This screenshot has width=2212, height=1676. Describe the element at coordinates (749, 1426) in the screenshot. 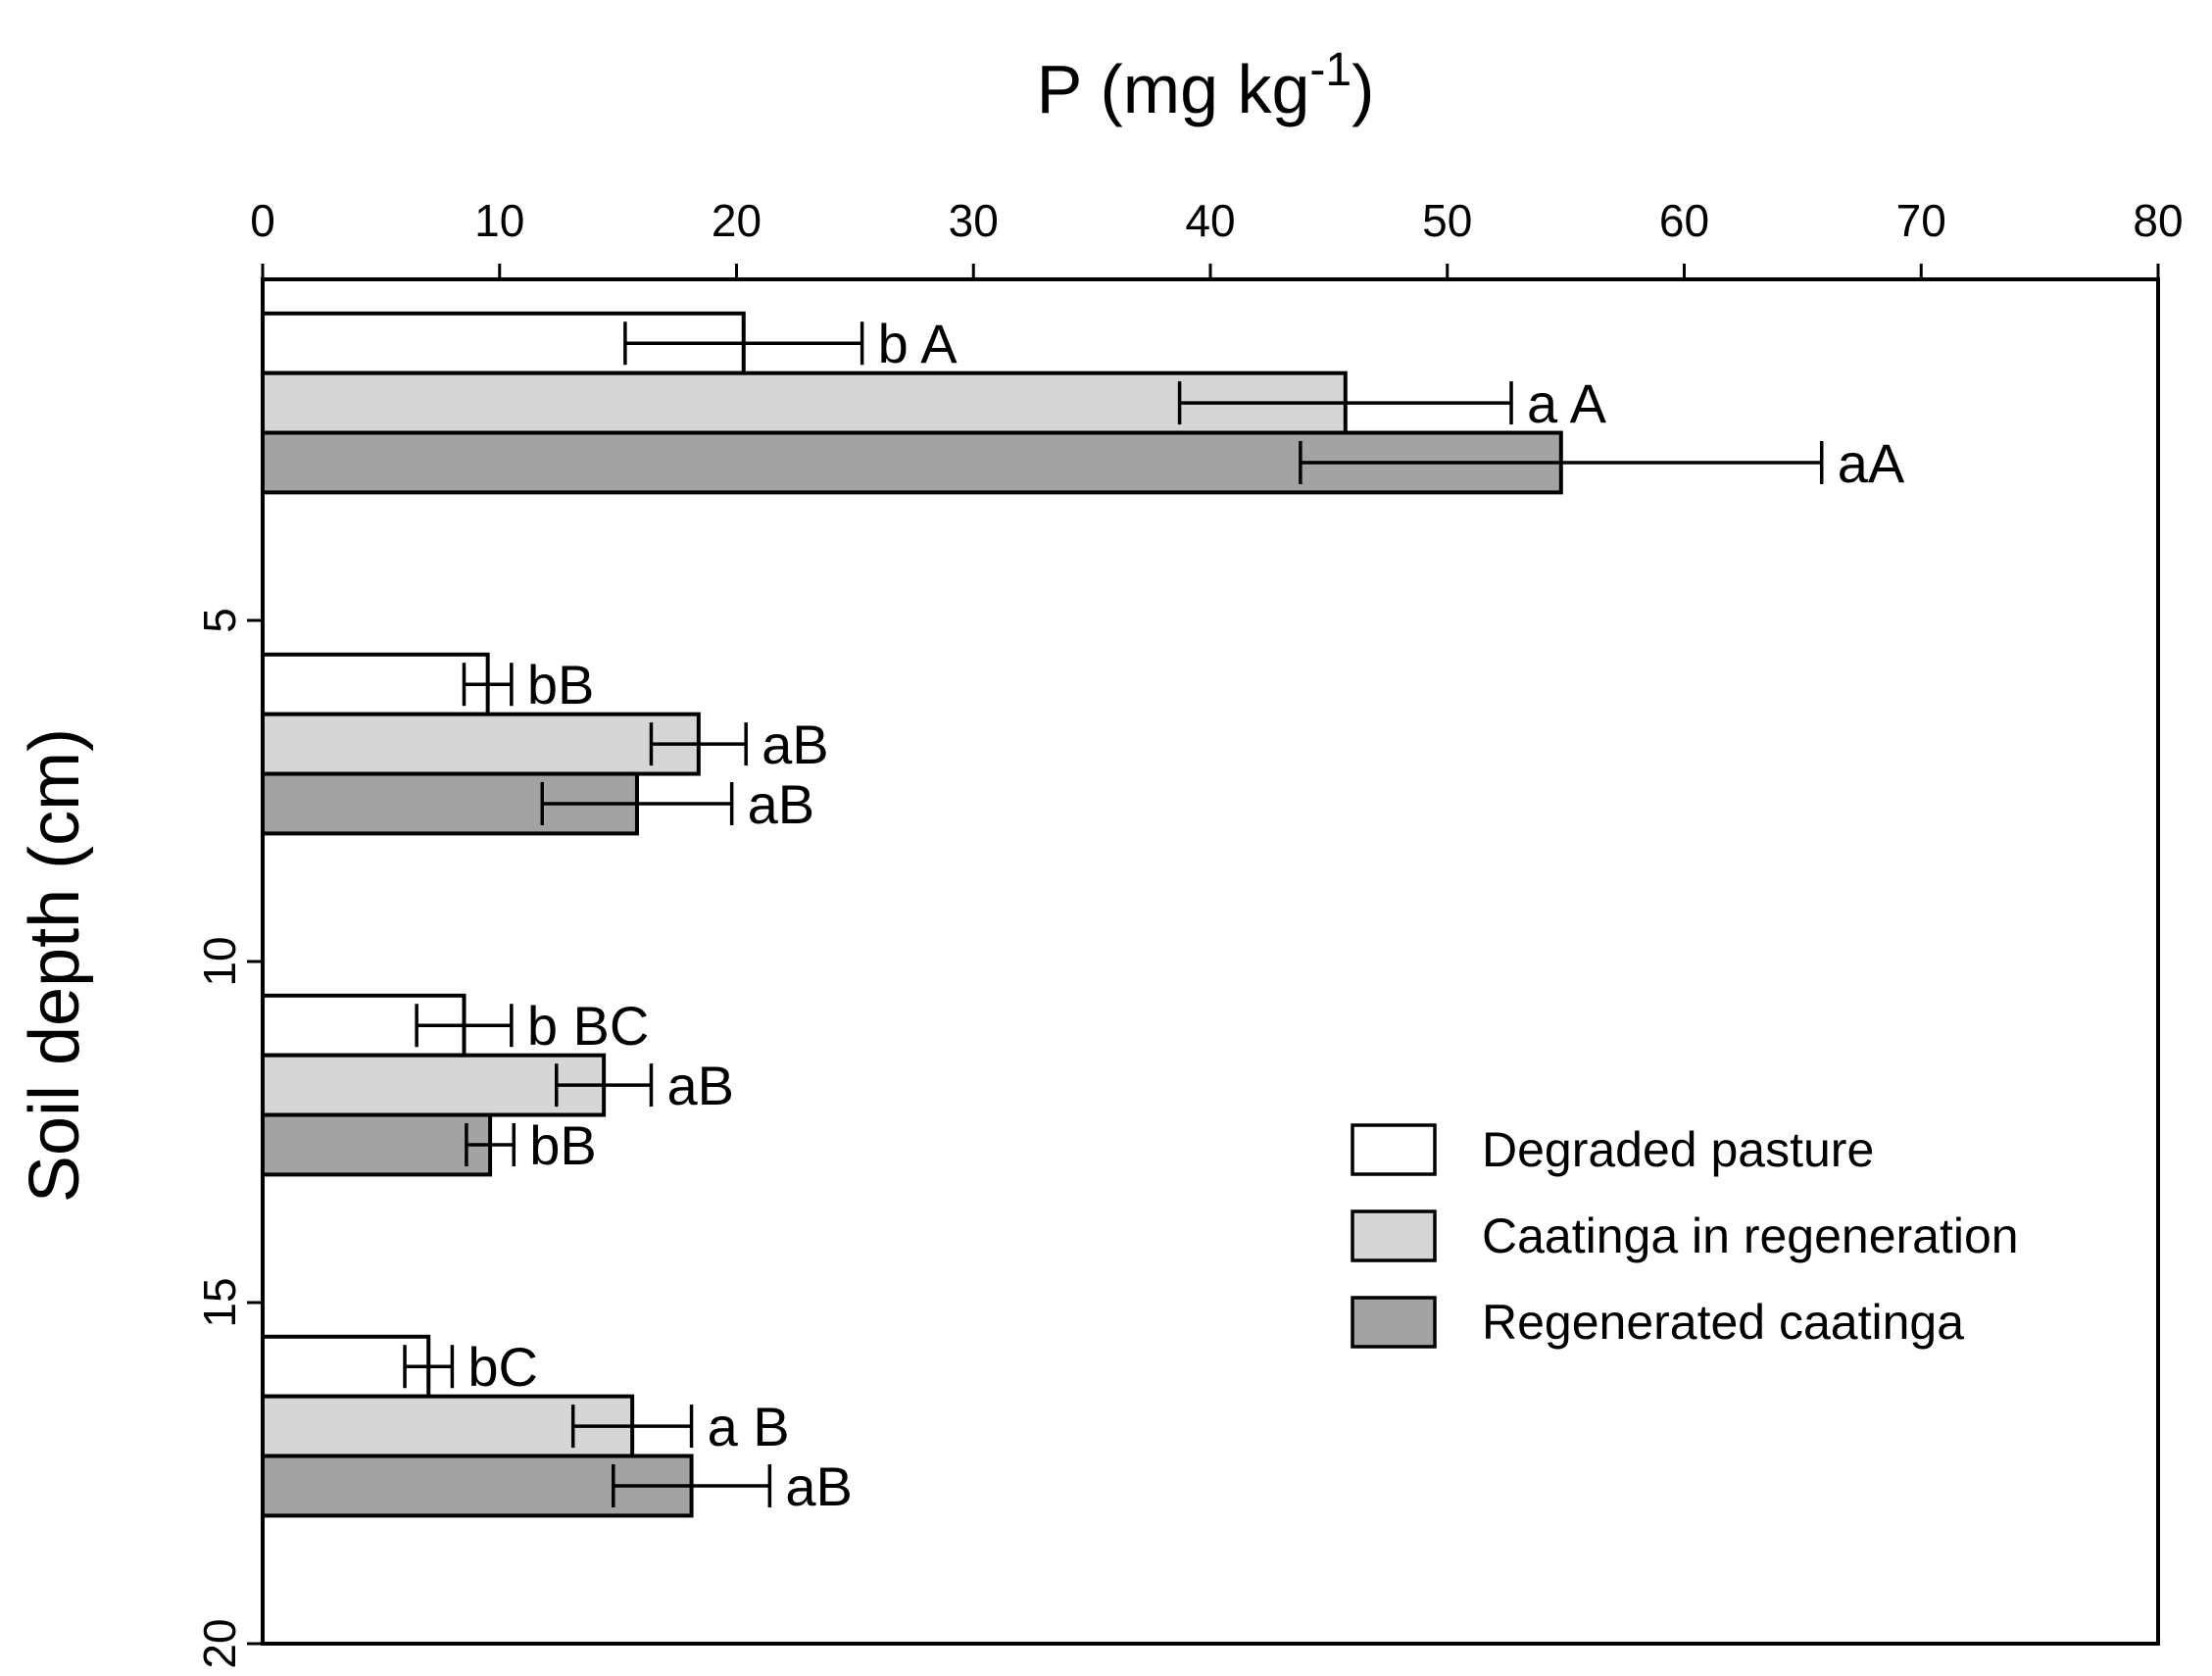

I see `significance-label: a B` at that location.